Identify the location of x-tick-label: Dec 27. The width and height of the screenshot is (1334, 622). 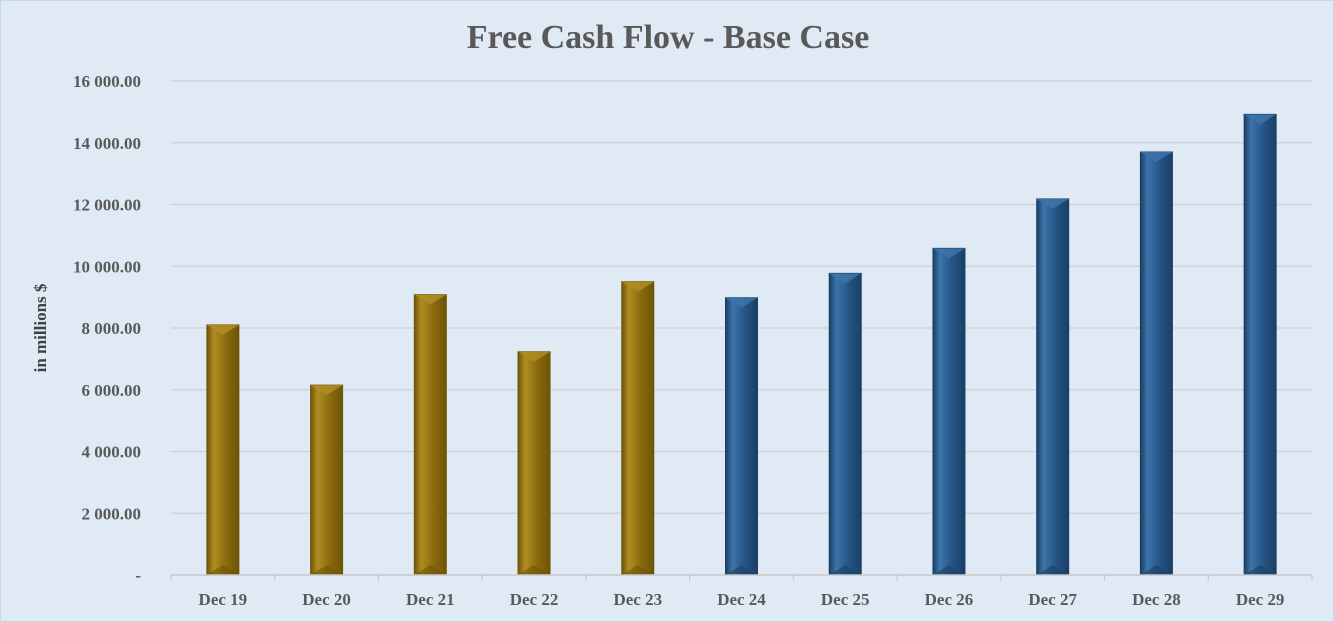
(1052, 599).